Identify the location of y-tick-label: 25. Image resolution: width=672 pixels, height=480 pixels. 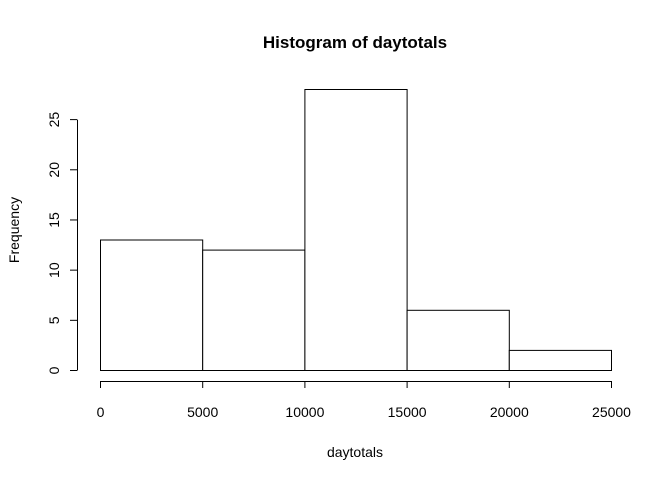
(54, 120).